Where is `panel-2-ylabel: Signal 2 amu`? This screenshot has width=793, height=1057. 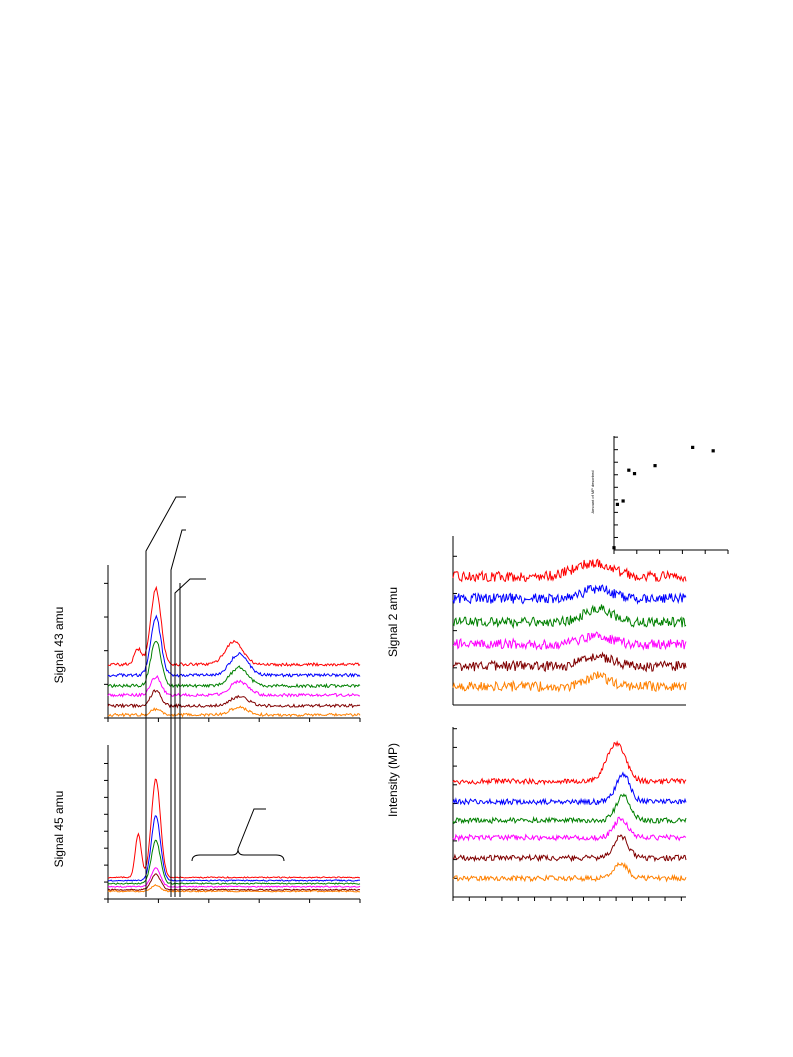 panel-2-ylabel: Signal 2 amu is located at coordinates (393, 622).